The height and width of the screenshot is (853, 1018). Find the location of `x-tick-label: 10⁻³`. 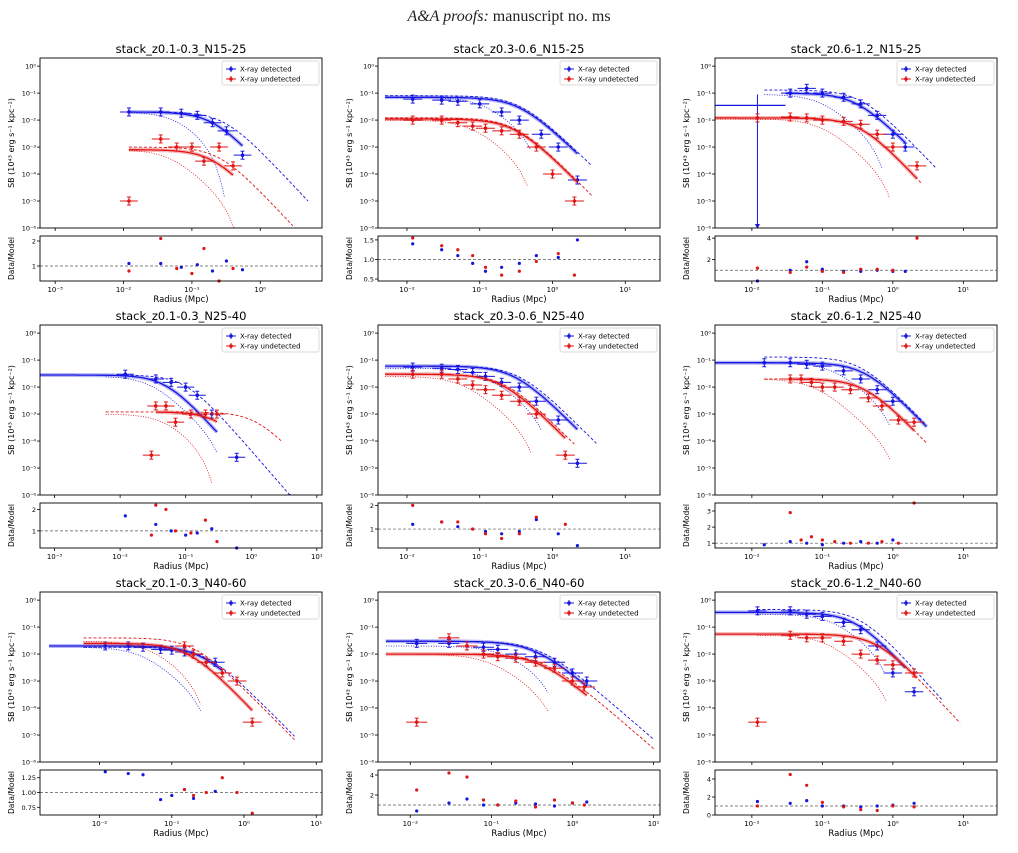

x-tick-label: 10⁻³ is located at coordinates (55, 290).